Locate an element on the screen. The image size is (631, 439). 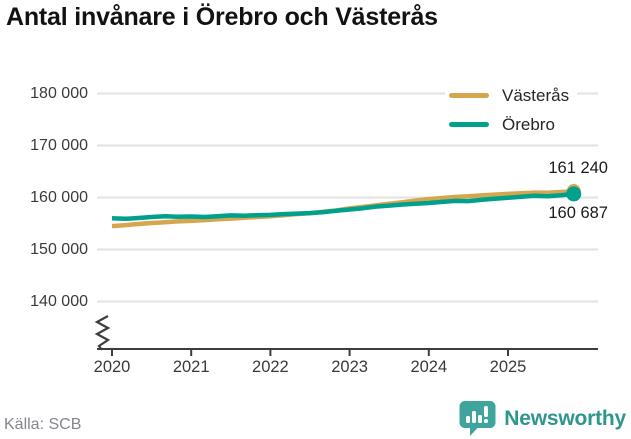
x-tick-label: 2021 is located at coordinates (191, 367).